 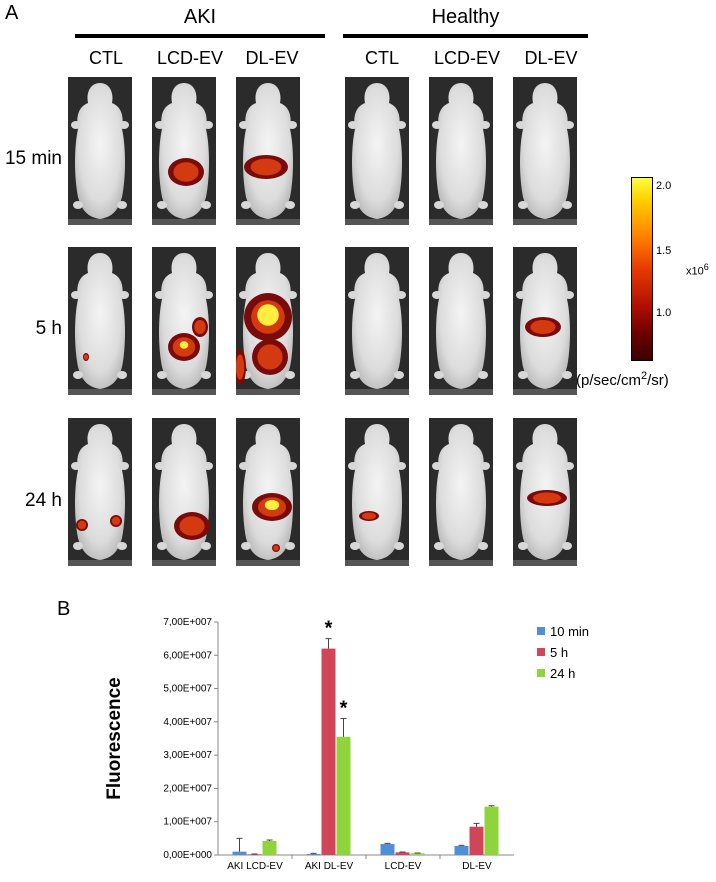 What do you see at coordinates (465, 17) in the screenshot?
I see `group-title-healthy: Healthy` at bounding box center [465, 17].